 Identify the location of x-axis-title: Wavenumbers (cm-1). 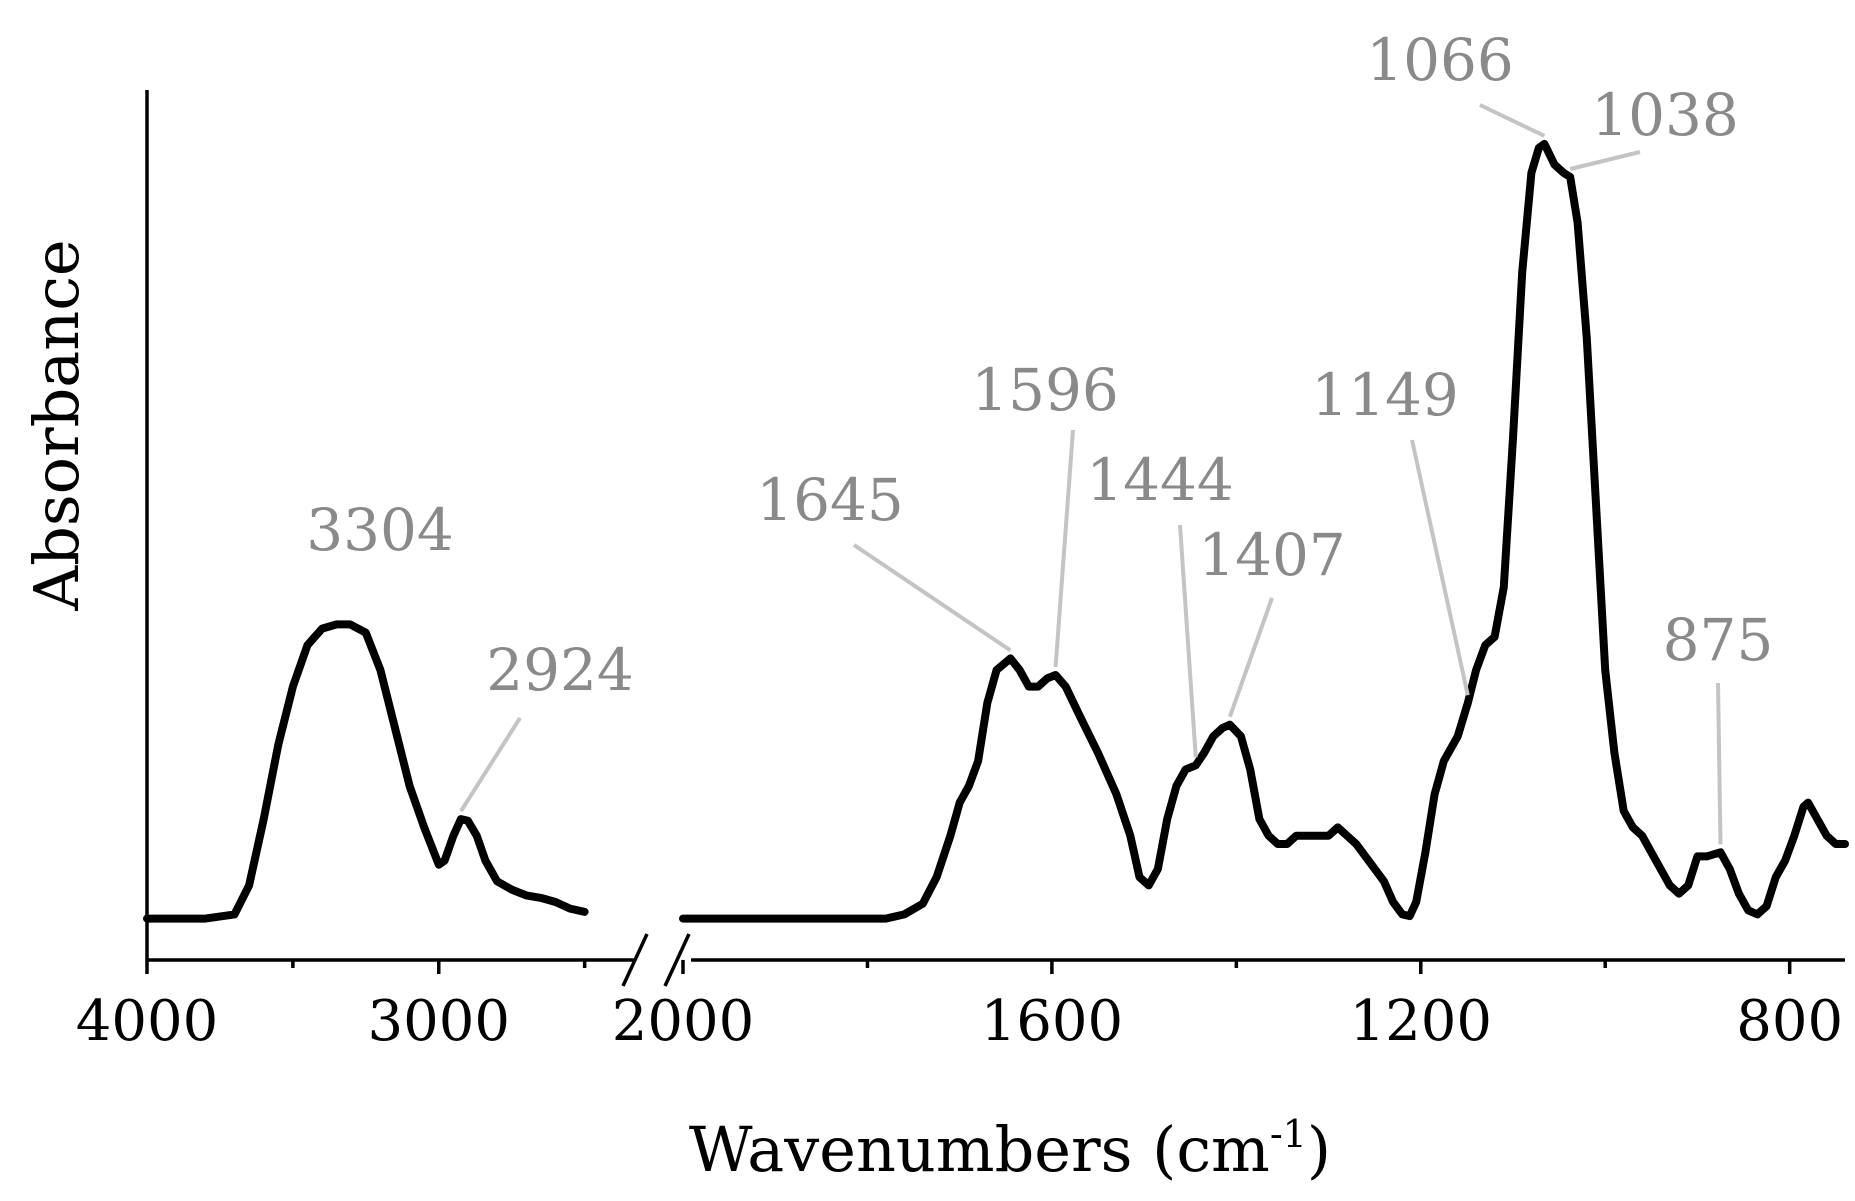
(1010, 1149).